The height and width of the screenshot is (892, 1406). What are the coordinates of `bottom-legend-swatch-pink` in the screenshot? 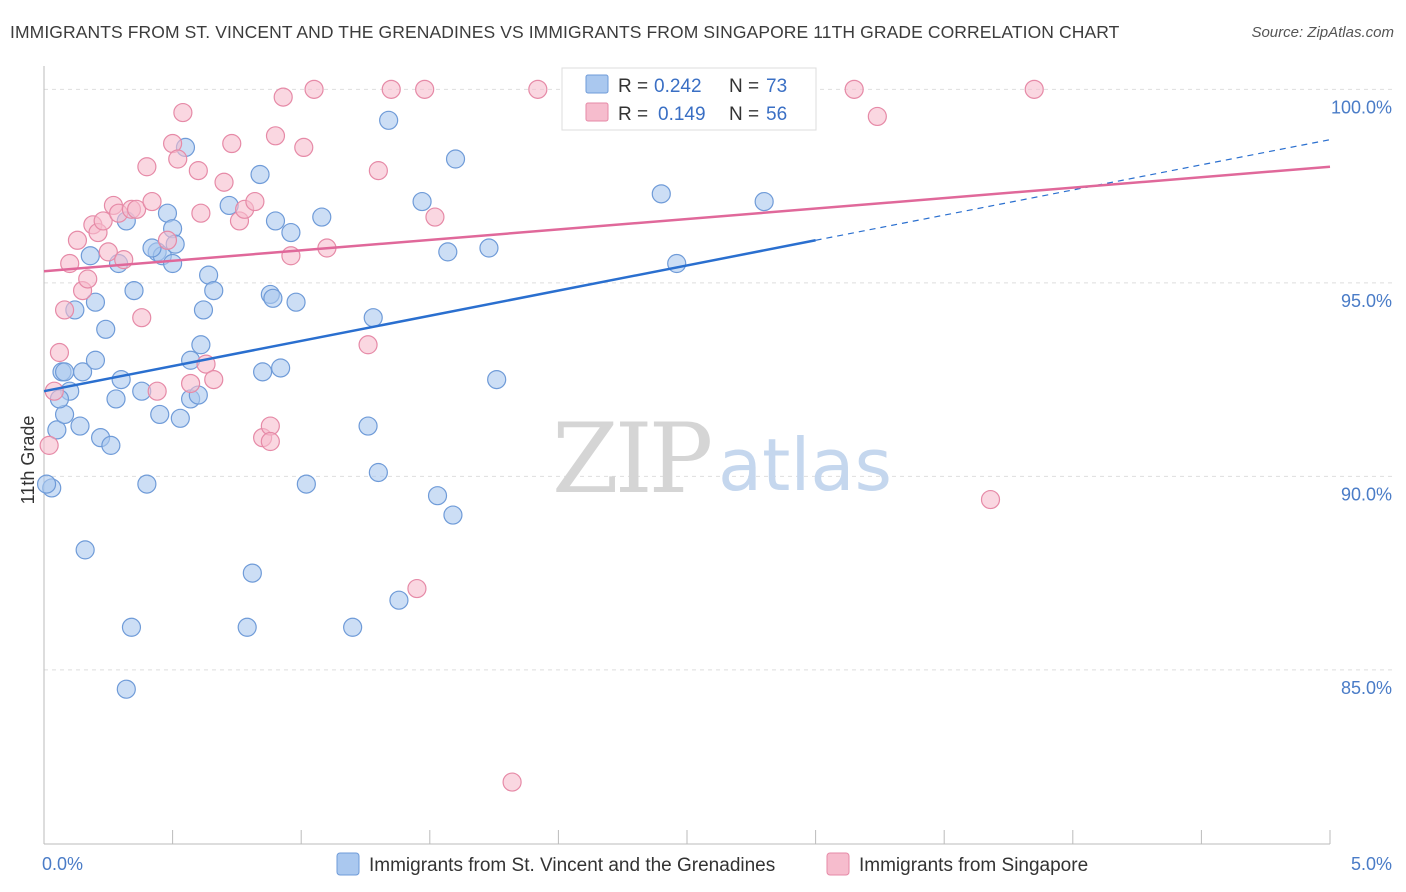 It's located at (838, 864).